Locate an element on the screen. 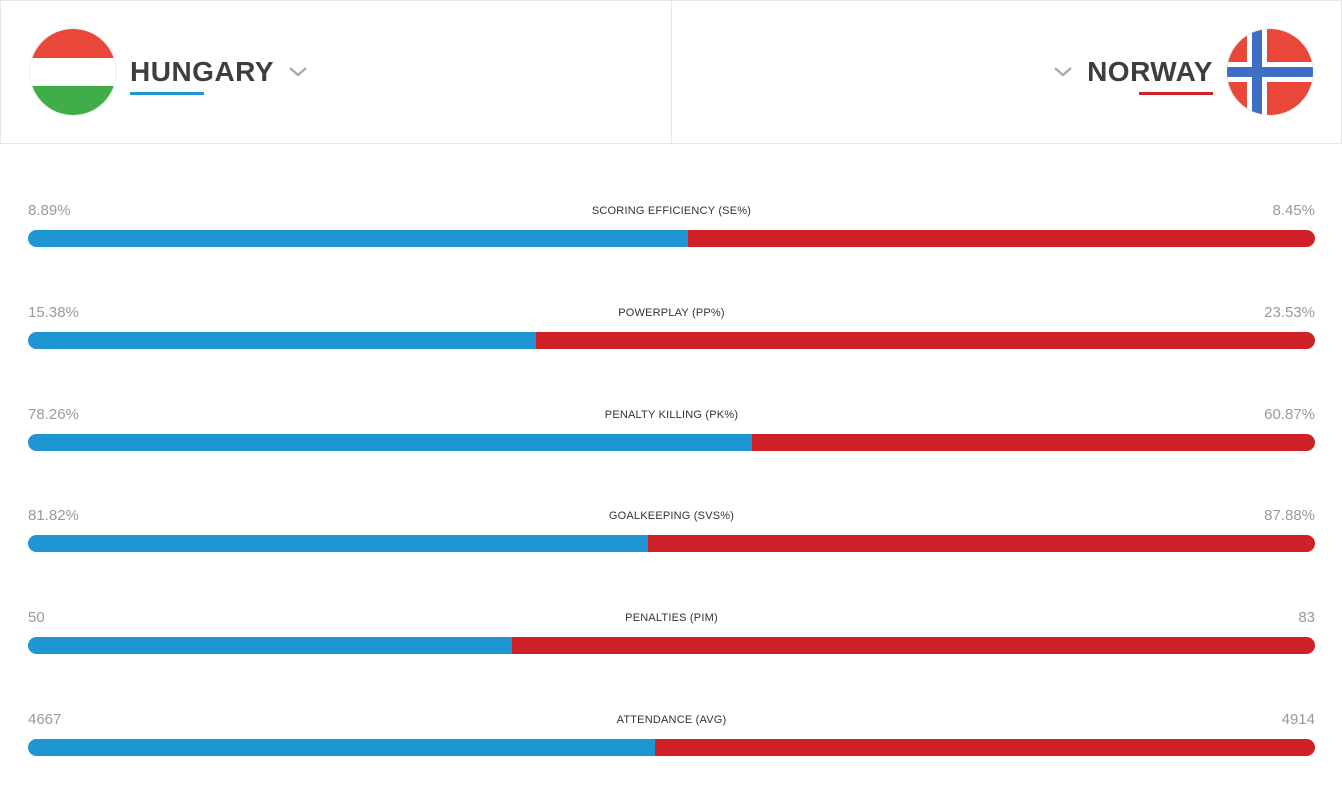 The height and width of the screenshot is (803, 1342). norway-flag-icon is located at coordinates (1270, 72).